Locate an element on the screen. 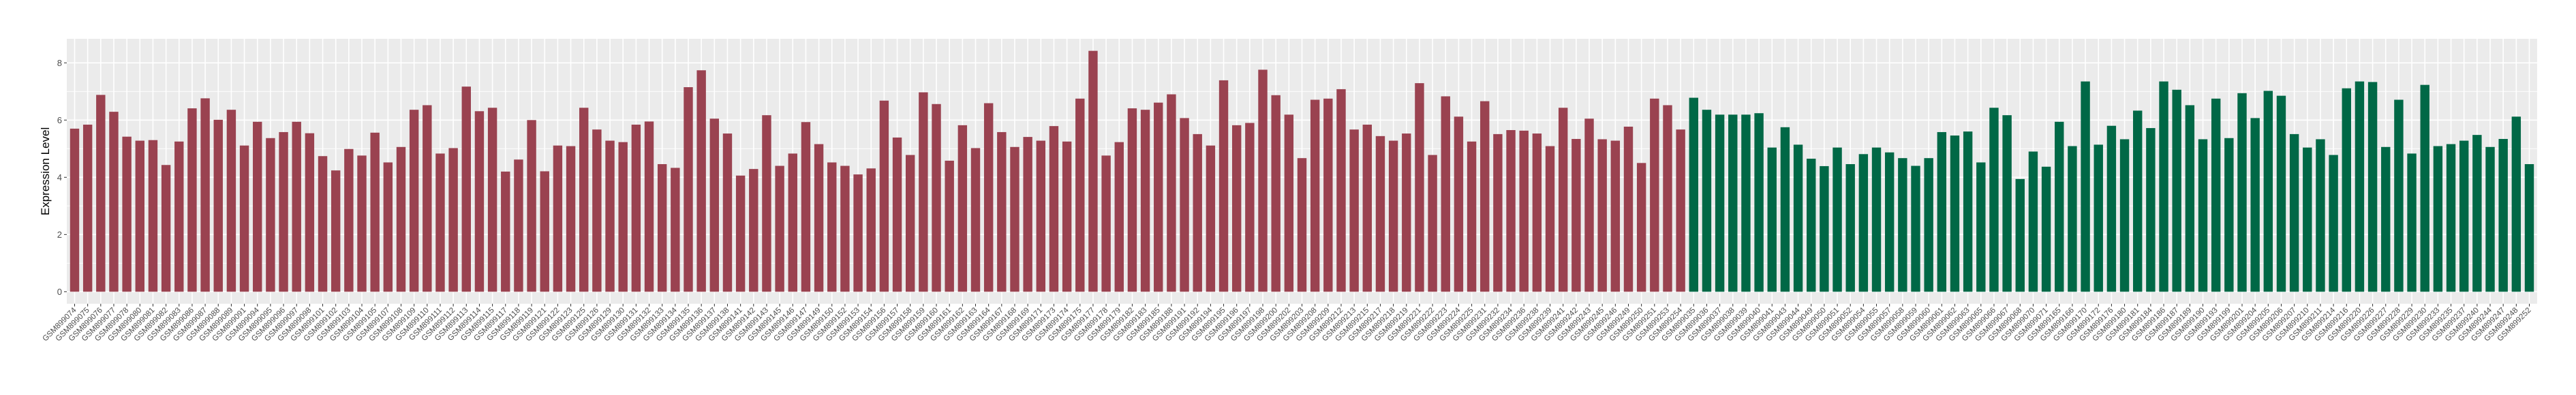  bar-GSM899247 is located at coordinates (2503, 215).